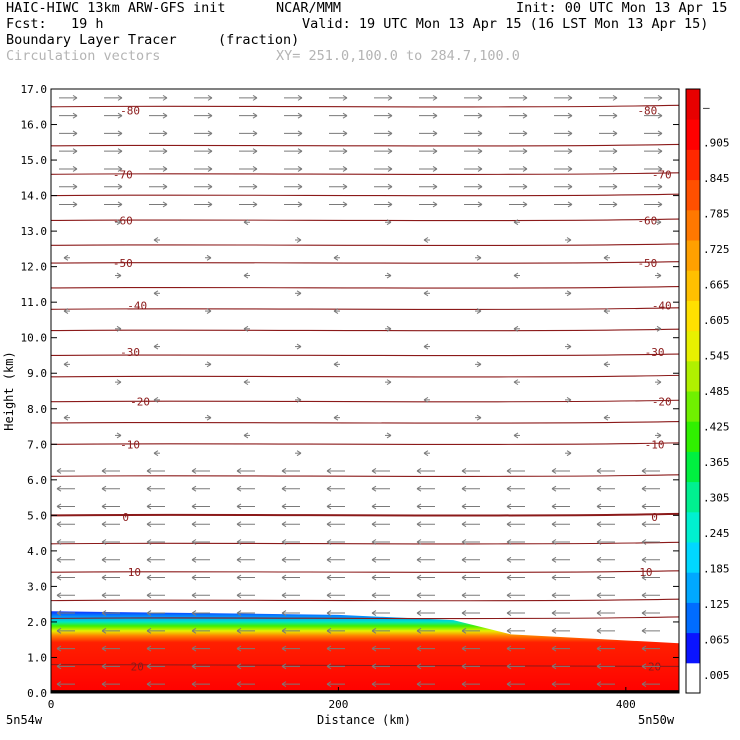 This screenshot has width=740, height=740. Describe the element at coordinates (647, 220) in the screenshot. I see `contour-label: -60` at that location.